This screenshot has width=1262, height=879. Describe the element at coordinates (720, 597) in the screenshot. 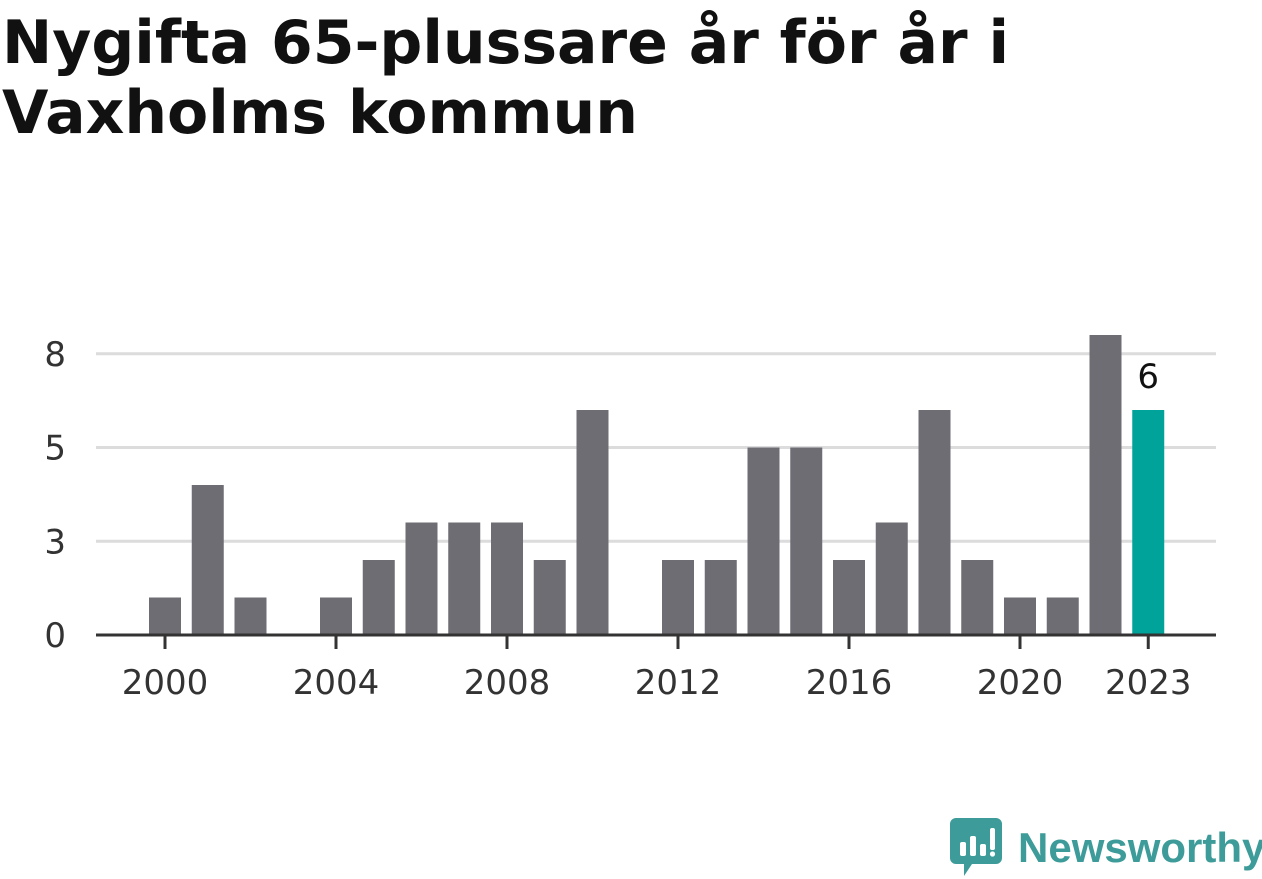

I see `bar-2013` at that location.